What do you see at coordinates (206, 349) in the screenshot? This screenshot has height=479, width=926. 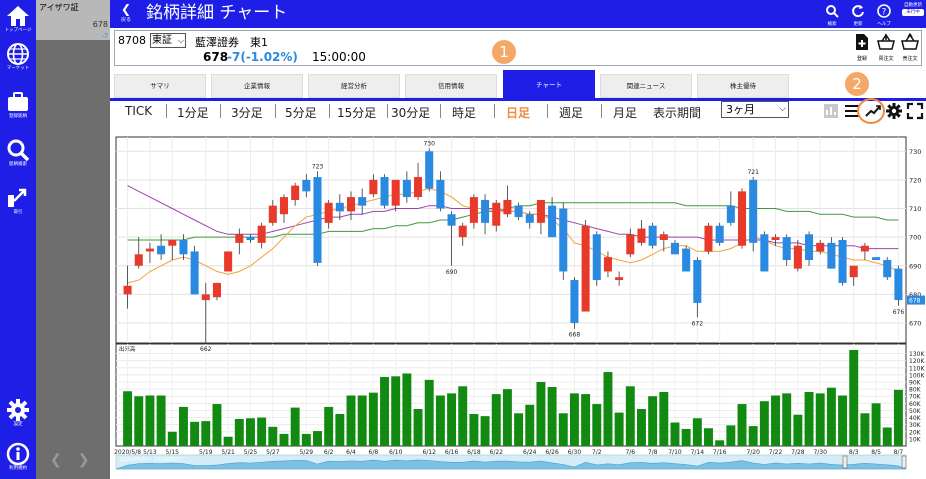 I see `price-annotation: 662` at bounding box center [206, 349].